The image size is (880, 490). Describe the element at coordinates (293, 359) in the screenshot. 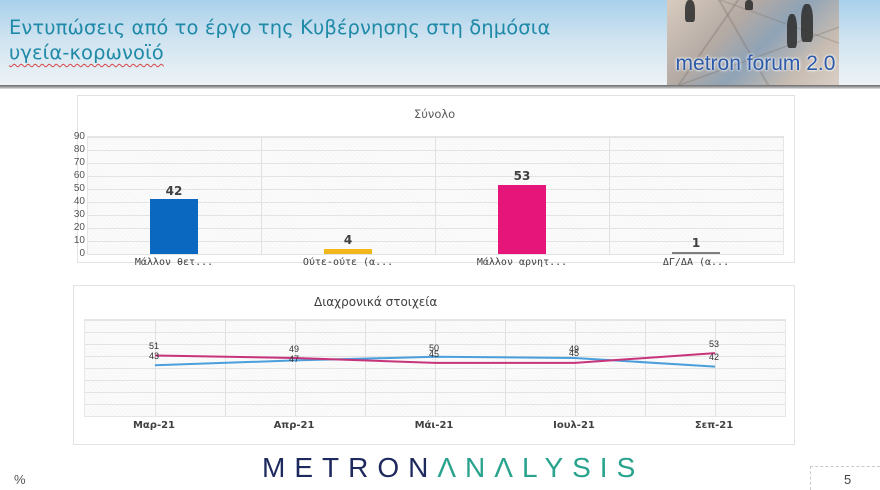

I see `point-label: 47` at that location.